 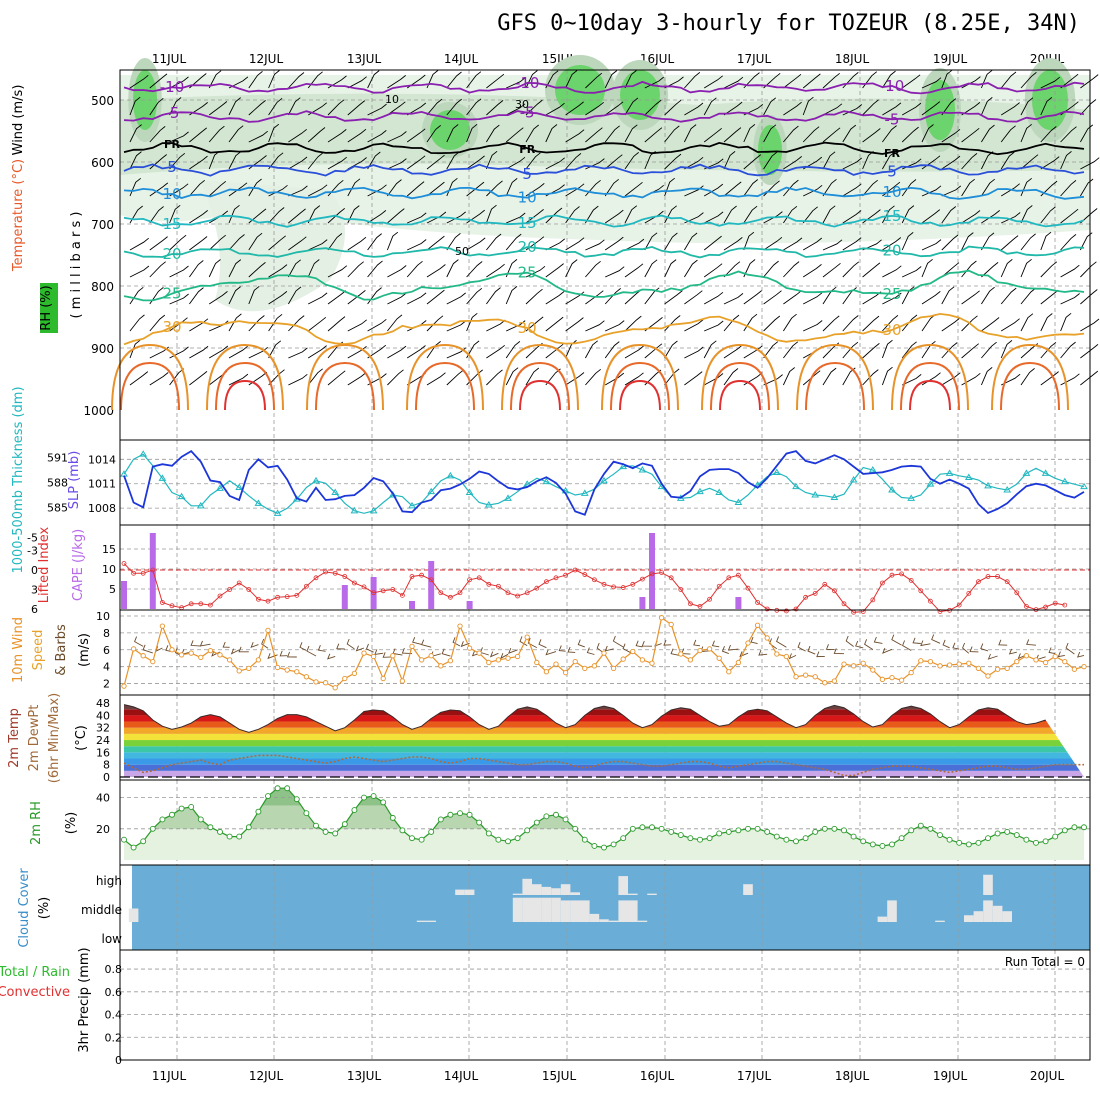 What do you see at coordinates (169, 1076) in the screenshot?
I see `date-label-bottom-11JUL: 11JUL` at bounding box center [169, 1076].